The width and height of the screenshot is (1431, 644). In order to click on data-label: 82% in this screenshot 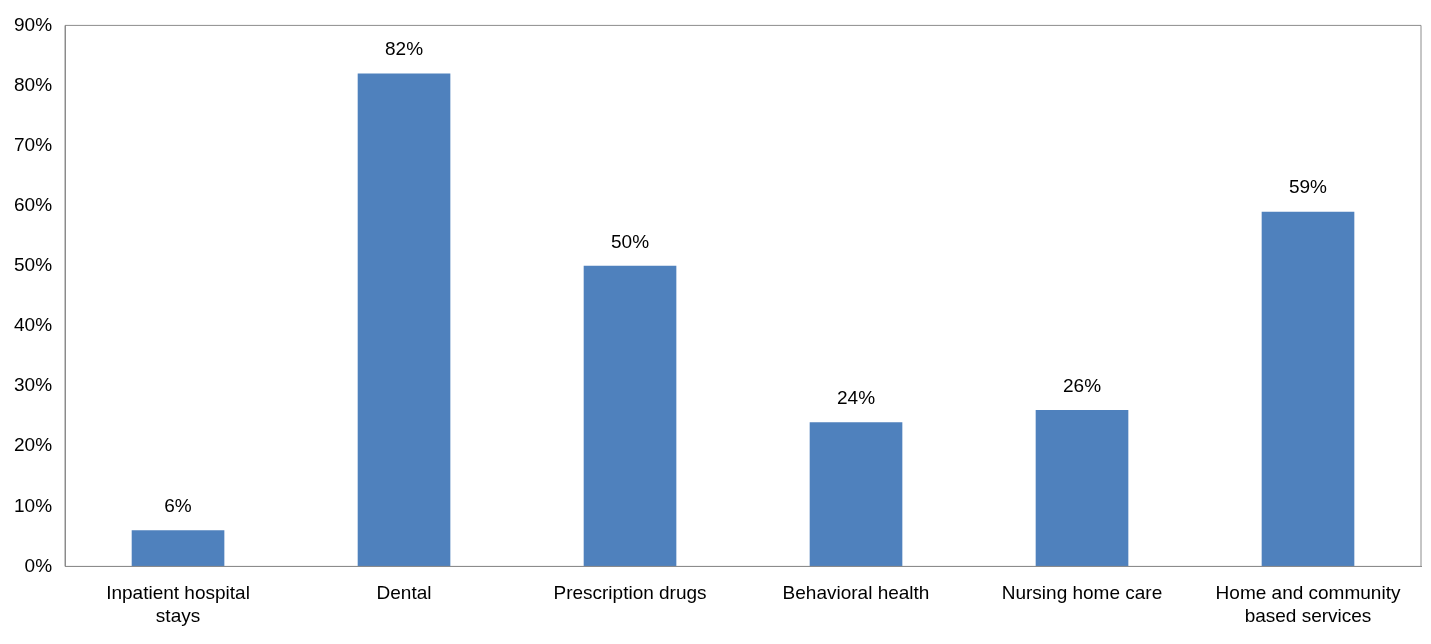, I will do `click(404, 49)`.